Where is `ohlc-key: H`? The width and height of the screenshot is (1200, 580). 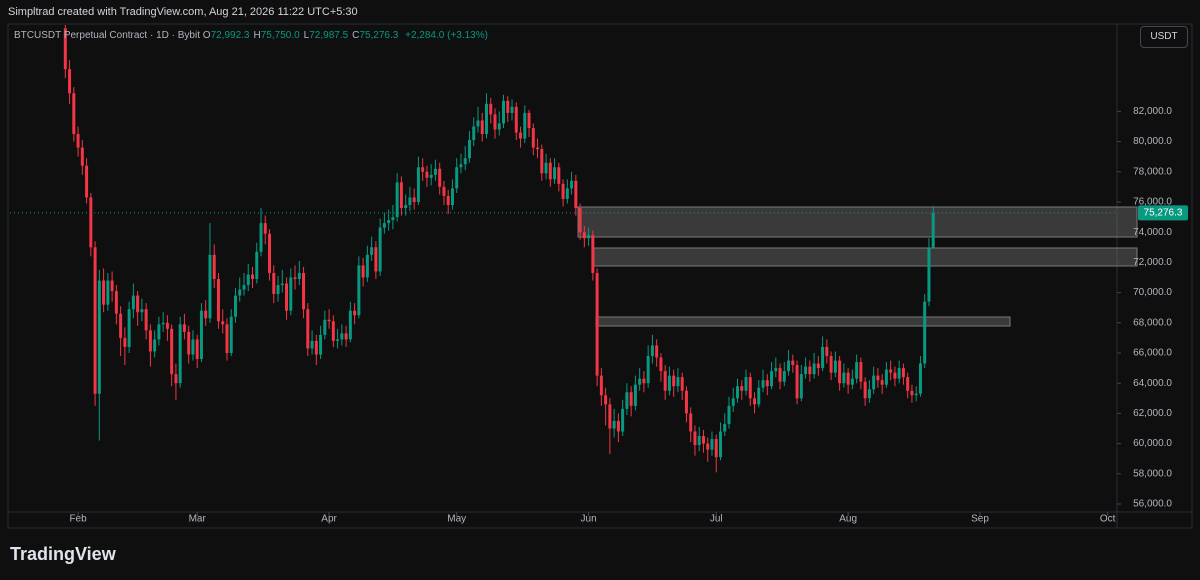 ohlc-key: H is located at coordinates (257, 35).